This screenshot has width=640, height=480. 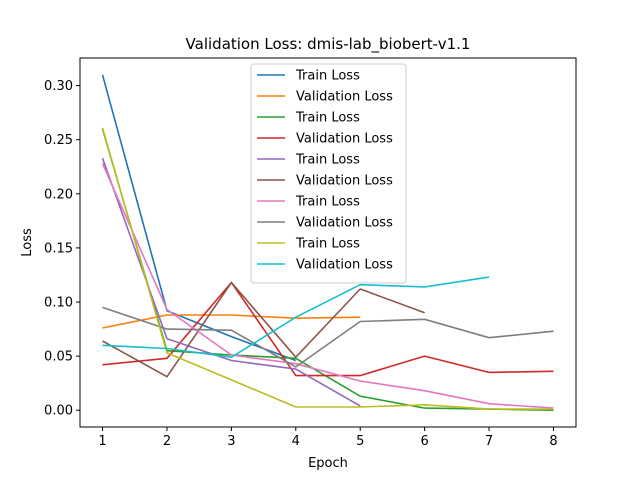 I want to click on y-tick-label: 0.10, so click(x=58, y=303).